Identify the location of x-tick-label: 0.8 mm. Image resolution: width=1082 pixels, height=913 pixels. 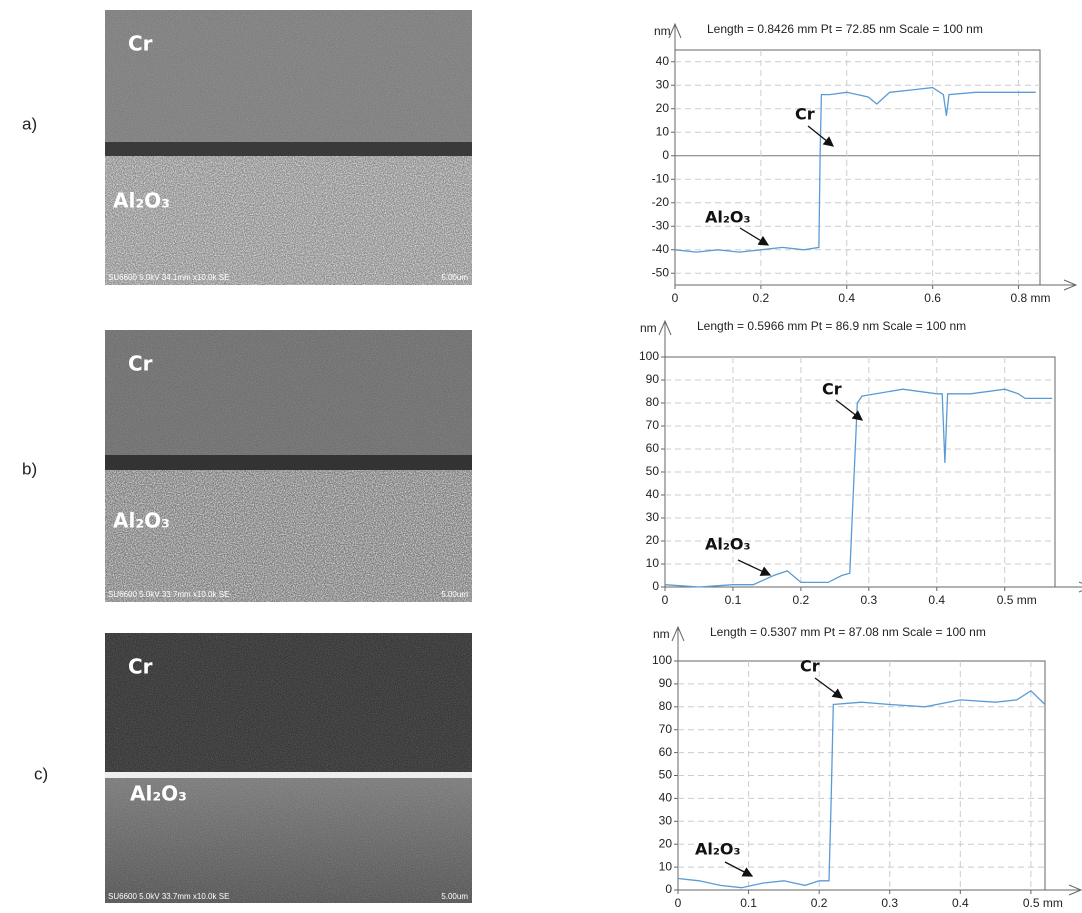
(1031, 298).